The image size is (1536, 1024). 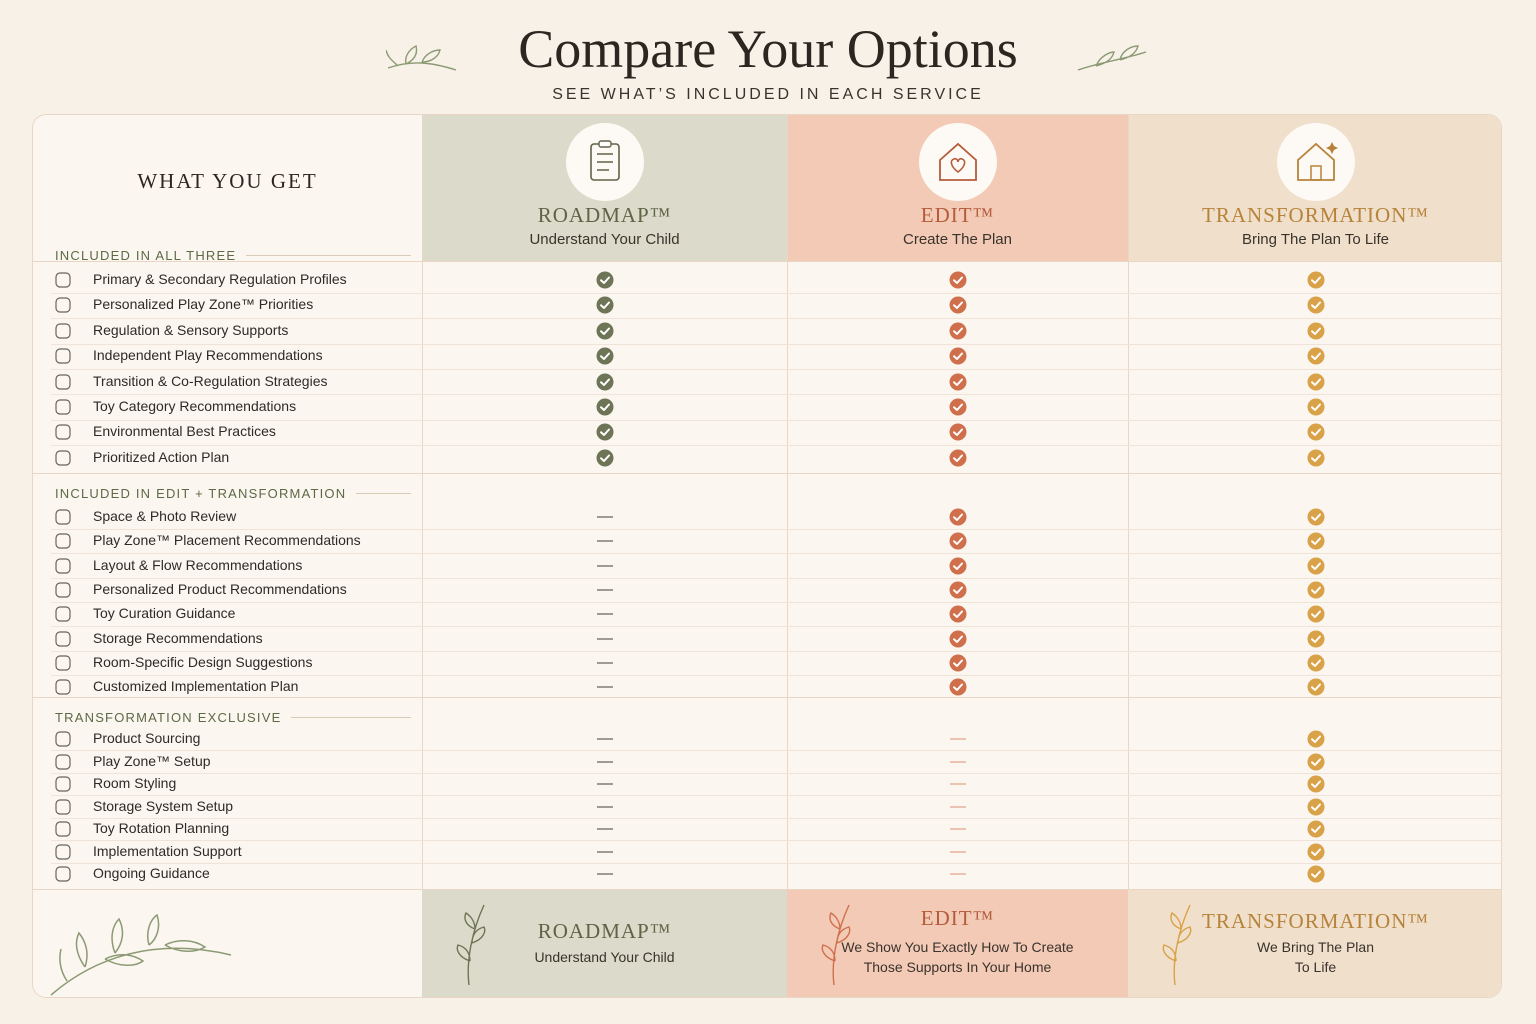 What do you see at coordinates (1315, 921) in the screenshot?
I see `footer-name: TRANSFORMATION™` at bounding box center [1315, 921].